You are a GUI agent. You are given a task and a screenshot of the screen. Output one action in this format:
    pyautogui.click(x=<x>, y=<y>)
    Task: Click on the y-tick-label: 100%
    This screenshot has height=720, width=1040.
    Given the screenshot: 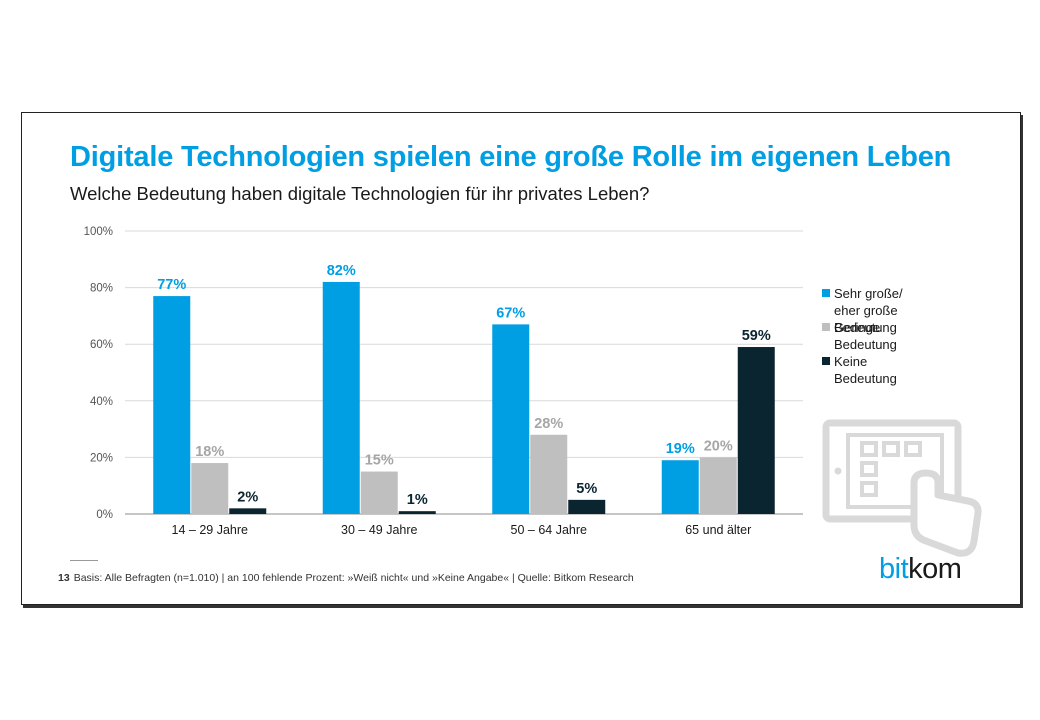 What is the action you would take?
    pyautogui.click(x=98, y=232)
    